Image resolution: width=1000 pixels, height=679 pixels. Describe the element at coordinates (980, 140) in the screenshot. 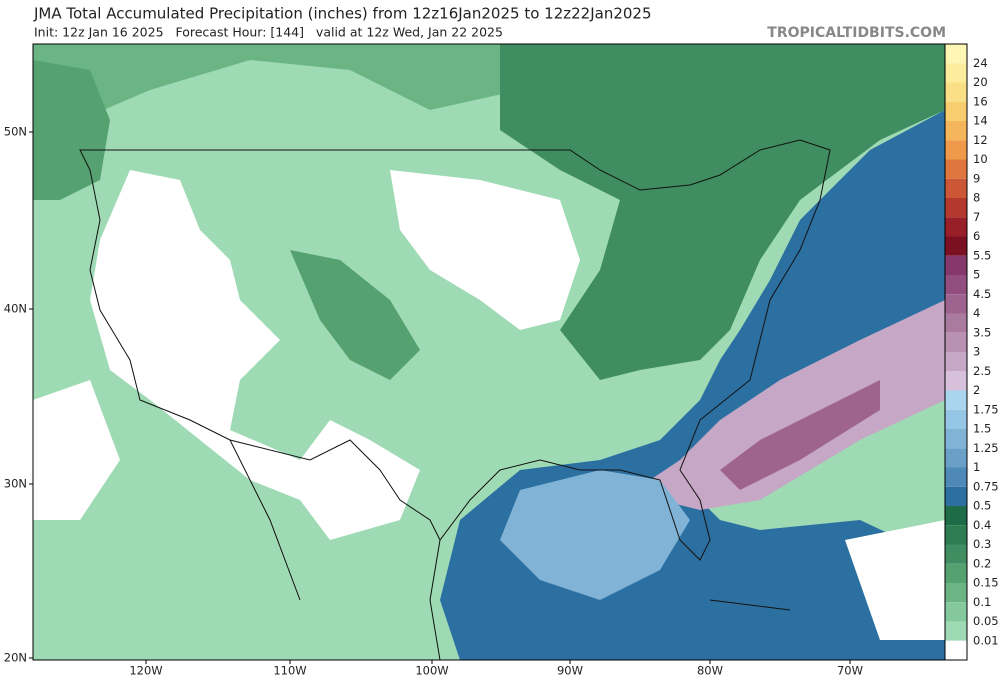

I see `legend-label: 12` at that location.